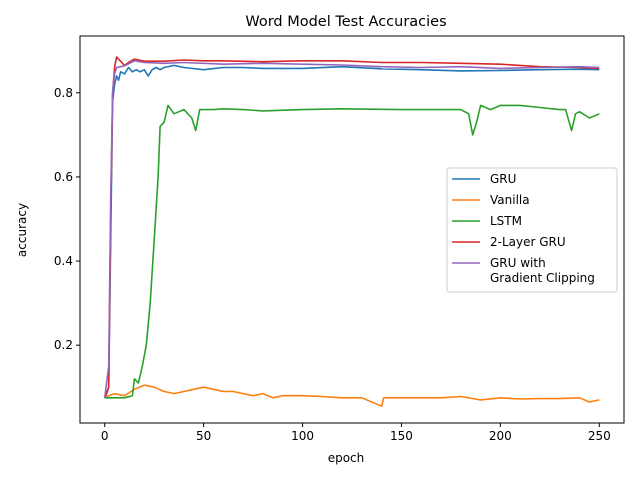  I want to click on y-axis-ticks: 0.2 0.4 0.6 0.8, so click(67, 219).